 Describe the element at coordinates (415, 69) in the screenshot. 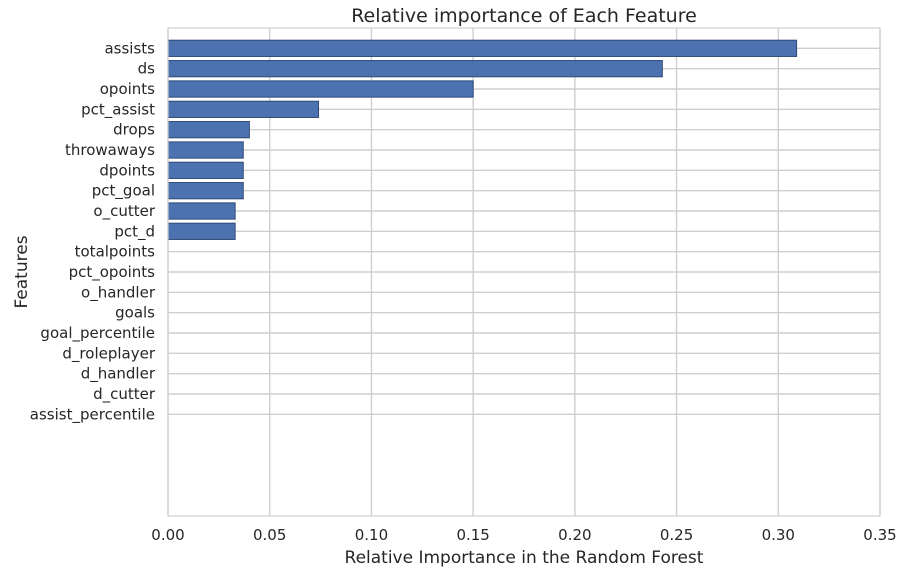

I see `bar-ds` at that location.